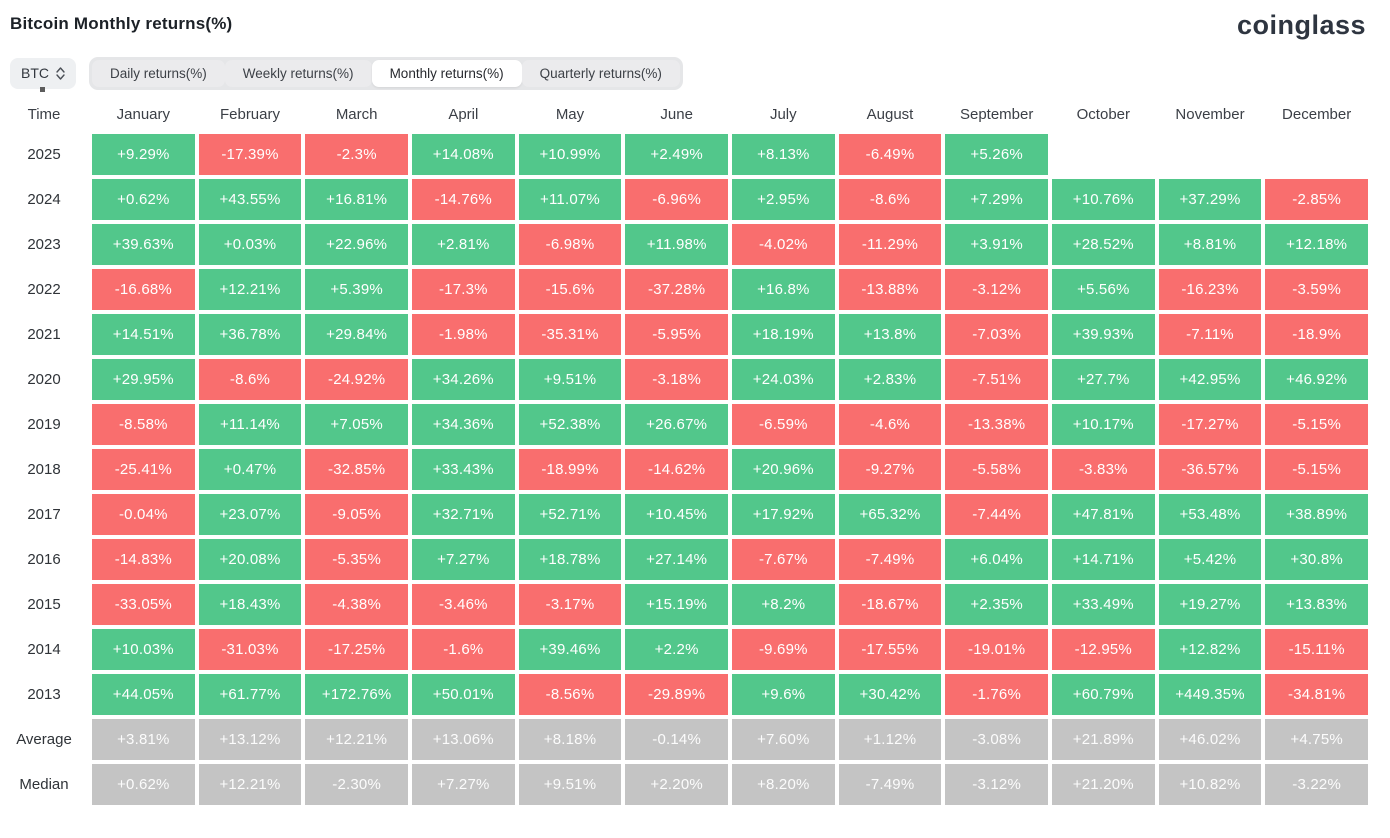  Describe the element at coordinates (1103, 154) in the screenshot. I see `empty-cell` at that location.